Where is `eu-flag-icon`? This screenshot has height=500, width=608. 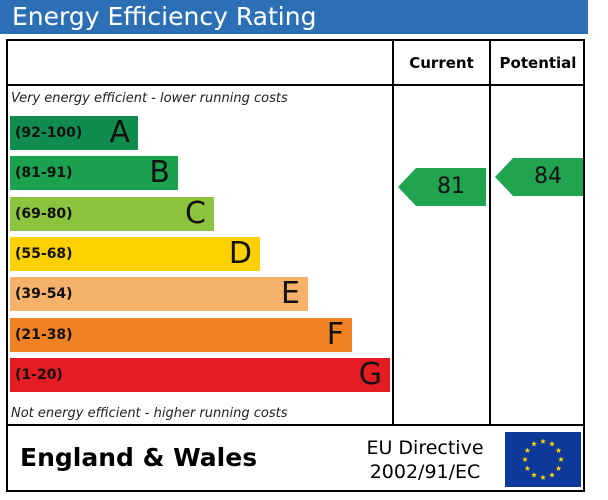 eu-flag-icon is located at coordinates (543, 459).